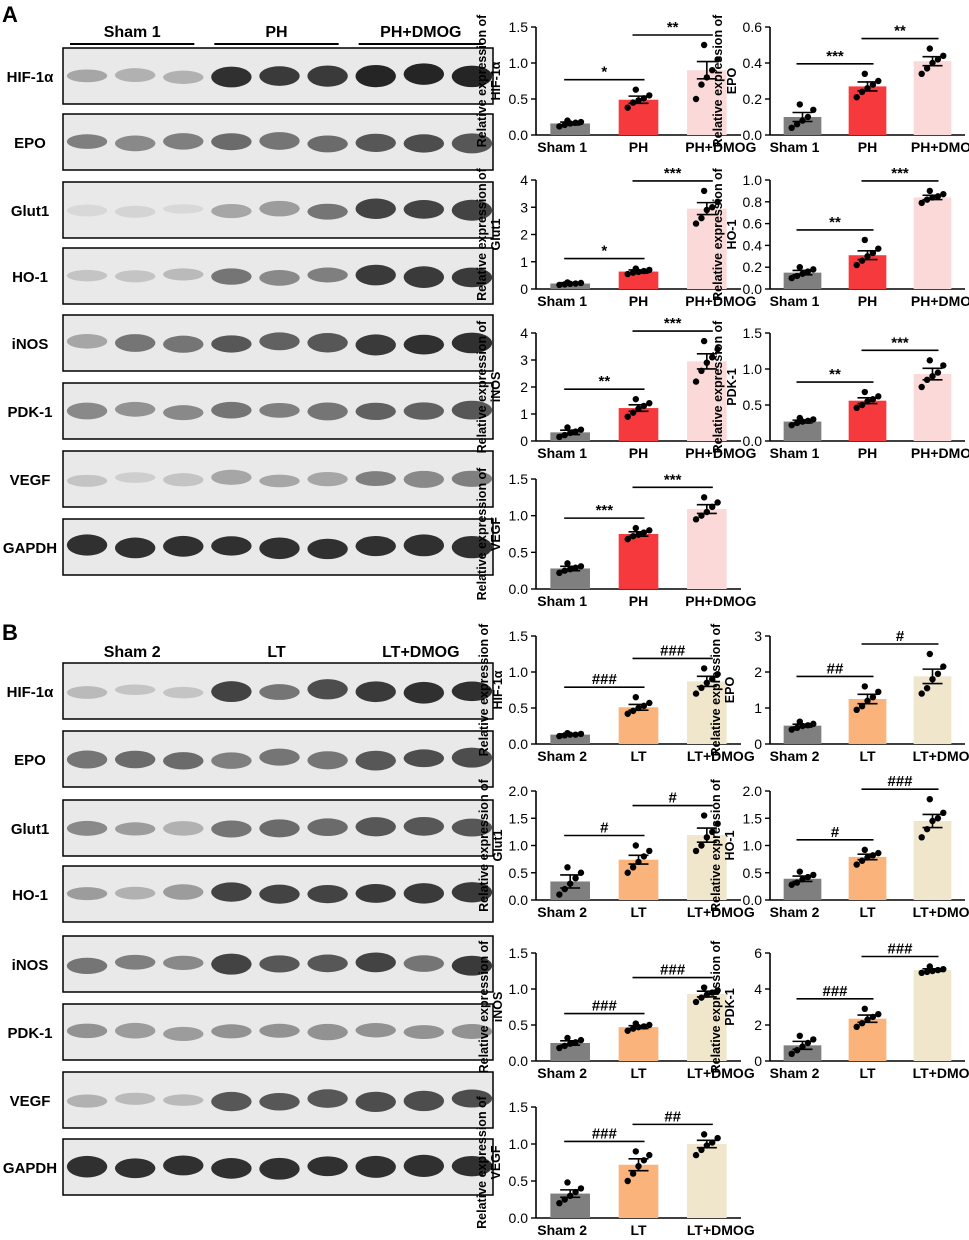 The image size is (969, 1240). Describe the element at coordinates (29, 1033) in the screenshot. I see `band-label: PDK-1` at that location.